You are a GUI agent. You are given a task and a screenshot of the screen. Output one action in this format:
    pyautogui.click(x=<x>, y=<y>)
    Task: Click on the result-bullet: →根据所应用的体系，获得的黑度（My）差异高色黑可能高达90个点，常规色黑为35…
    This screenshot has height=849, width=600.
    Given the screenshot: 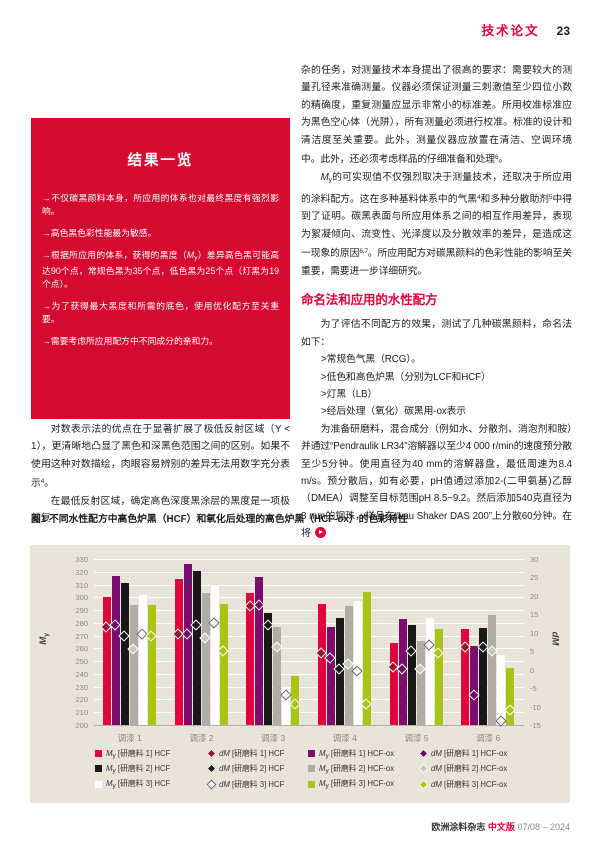 What is the action you would take?
    pyautogui.click(x=160, y=269)
    